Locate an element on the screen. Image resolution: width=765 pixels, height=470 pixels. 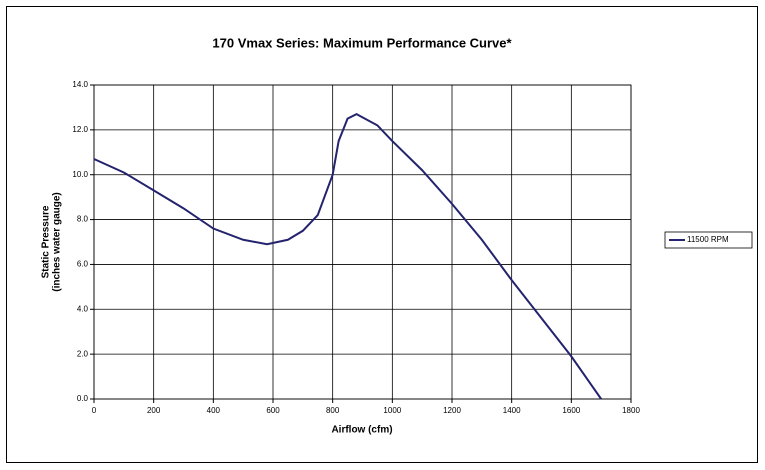
y-tick-label: 0.0 is located at coordinates (83, 398).